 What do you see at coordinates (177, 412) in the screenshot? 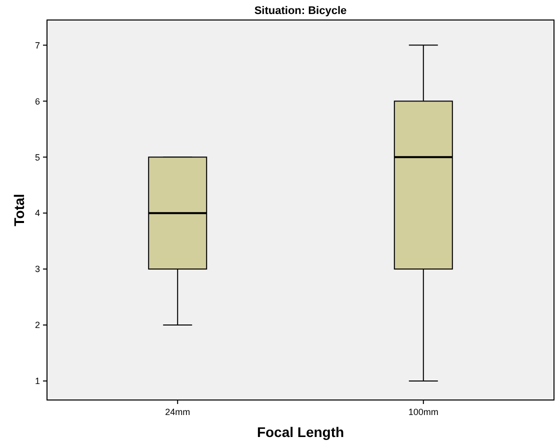
I see `x-tick-label: 24mm` at bounding box center [177, 412].